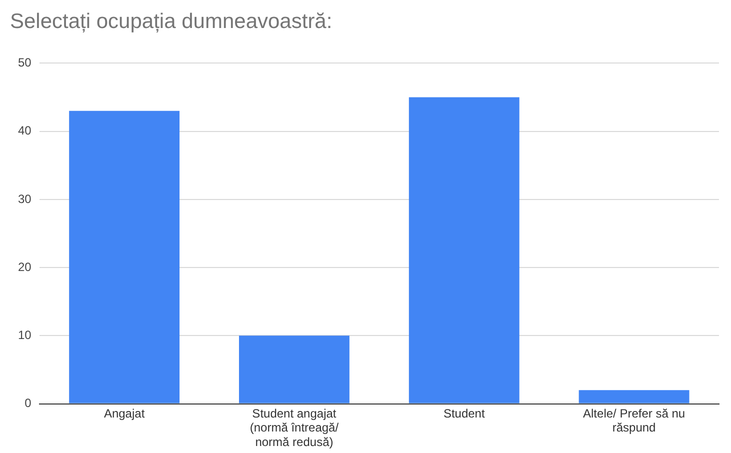 The image size is (731, 453). I want to click on x-tick-label: Angajat, so click(125, 413).